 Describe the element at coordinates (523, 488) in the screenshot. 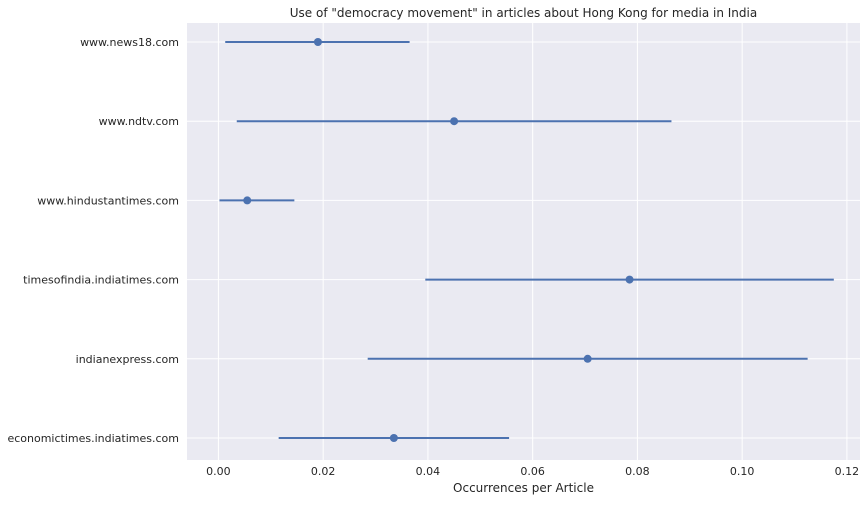

I see `x-axis-label: Occurrences per Article` at that location.